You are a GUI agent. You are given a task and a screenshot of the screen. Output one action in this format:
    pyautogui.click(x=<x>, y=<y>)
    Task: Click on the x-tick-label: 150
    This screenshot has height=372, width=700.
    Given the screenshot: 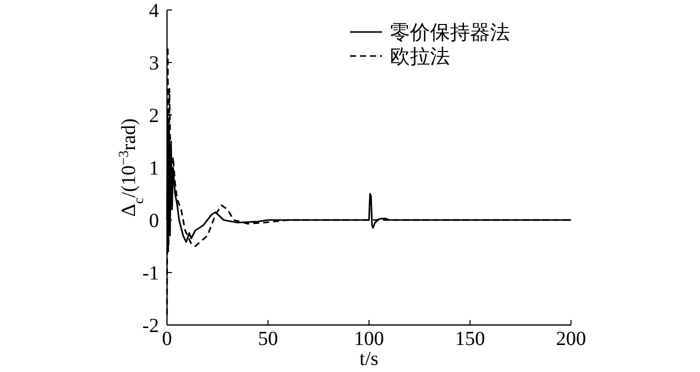 What is the action you would take?
    pyautogui.click(x=470, y=339)
    